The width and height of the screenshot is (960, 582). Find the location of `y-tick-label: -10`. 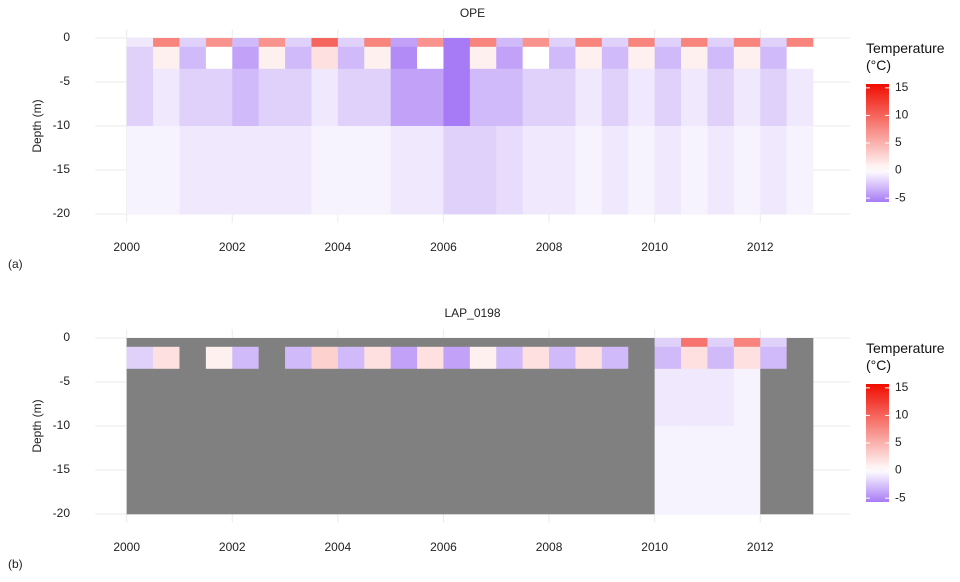

y-tick-label: -10 is located at coordinates (62, 125).